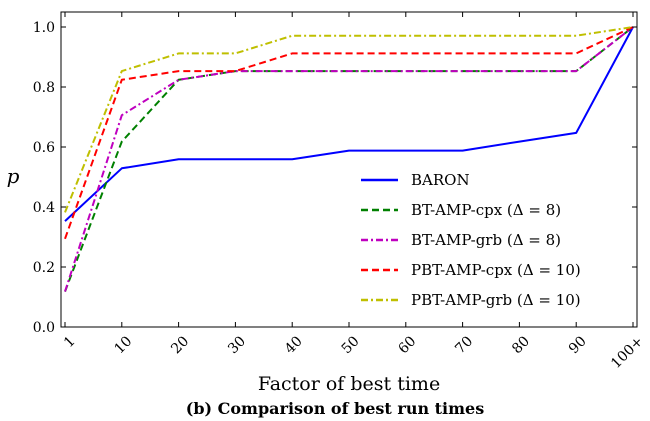  I want to click on x-tick-label: 50, so click(351, 345).